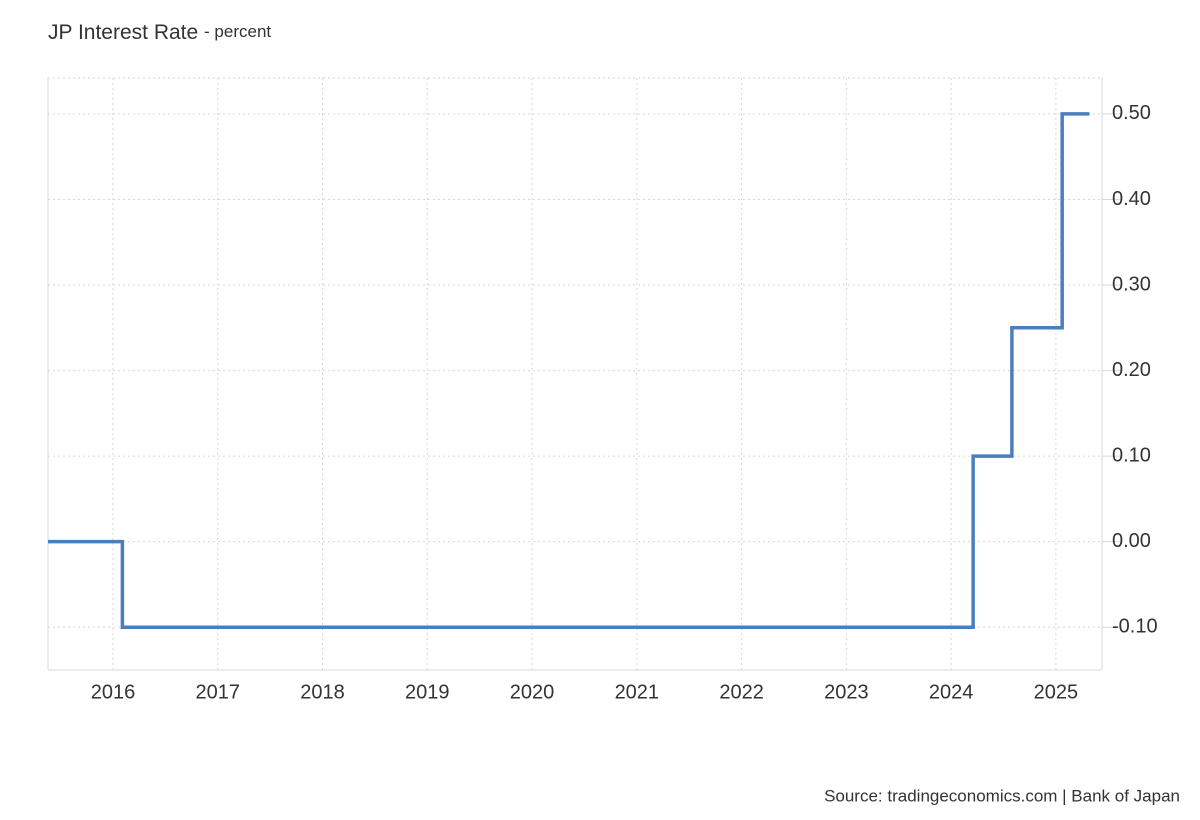 The width and height of the screenshot is (1200, 820). Describe the element at coordinates (1131, 370) in the screenshot. I see `y-tick-label: 0.20` at that location.